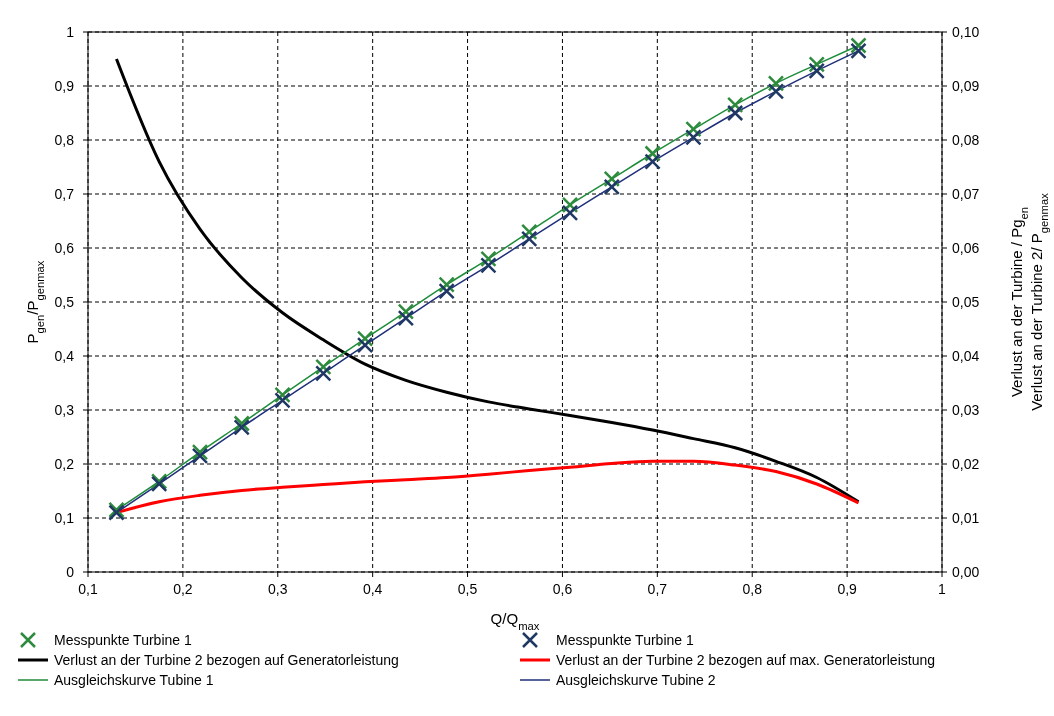 This screenshot has width=1054, height=716. What do you see at coordinates (183, 589) in the screenshot?
I see `x-tick-label: 0,2` at bounding box center [183, 589].